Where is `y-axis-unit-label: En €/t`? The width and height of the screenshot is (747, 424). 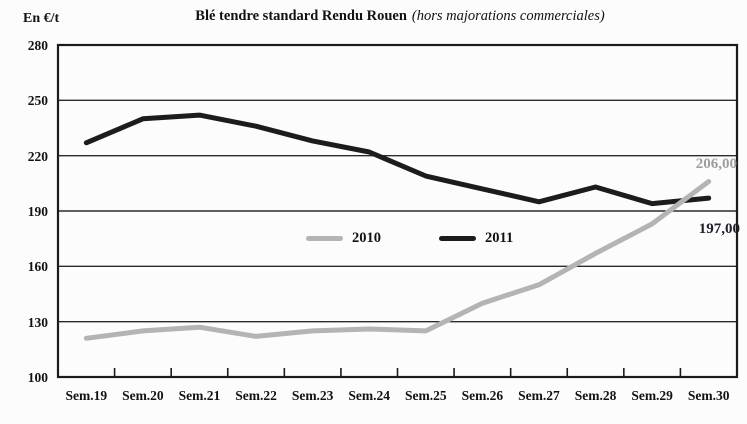
y-axis-unit-label: En €/t is located at coordinates (41, 18).